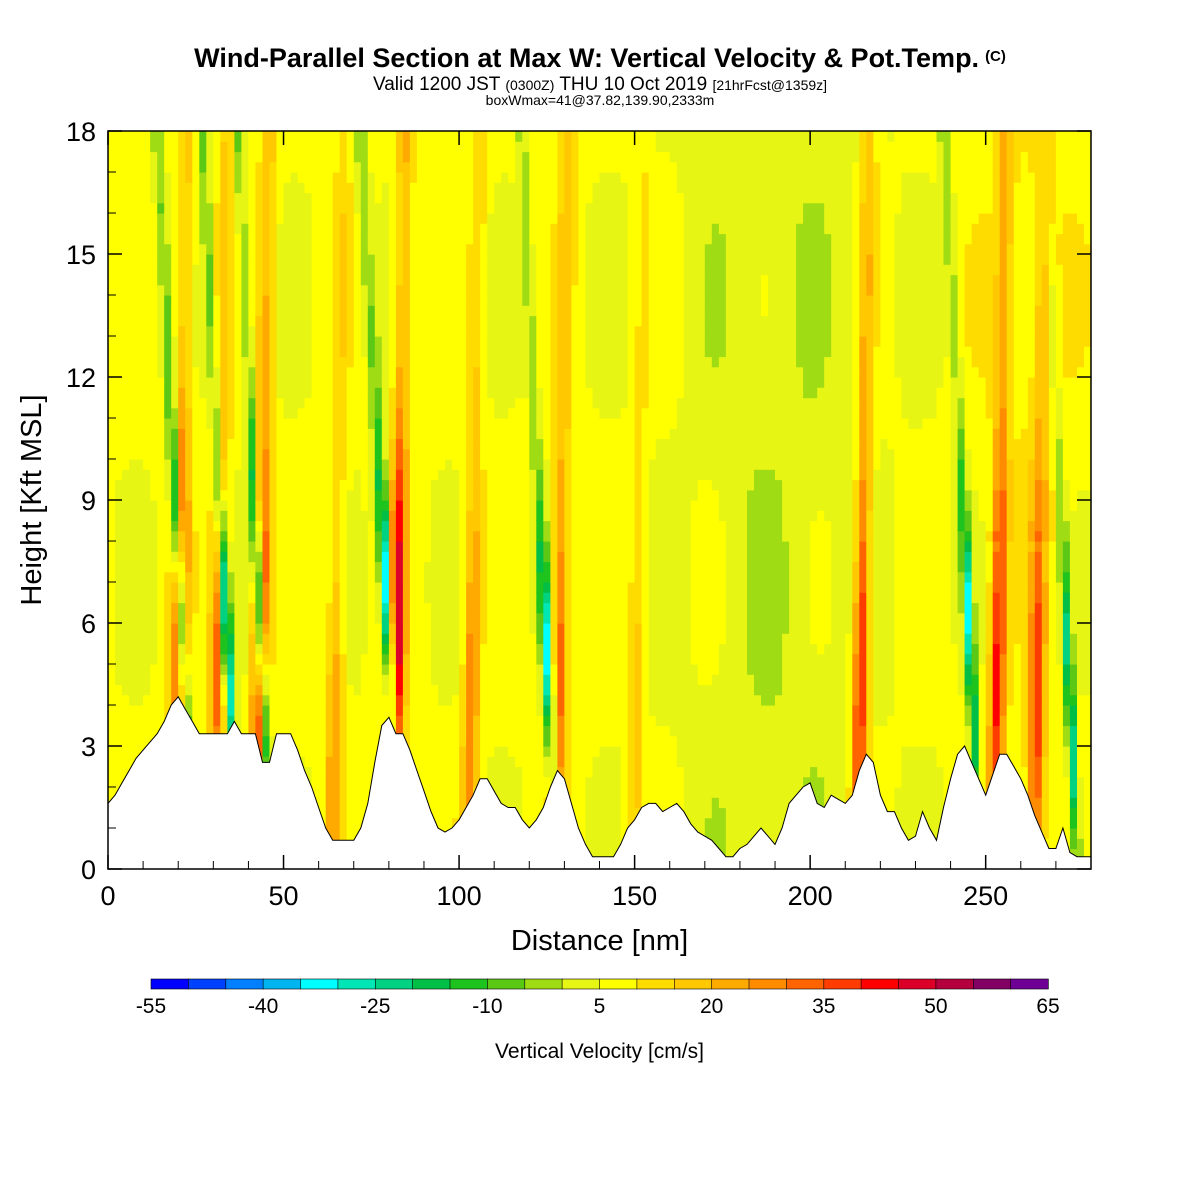 This screenshot has height=1200, width=1200. I want to click on box-wmax-info: boxWmax=41@37.82,139.90,2333m, so click(600, 100).